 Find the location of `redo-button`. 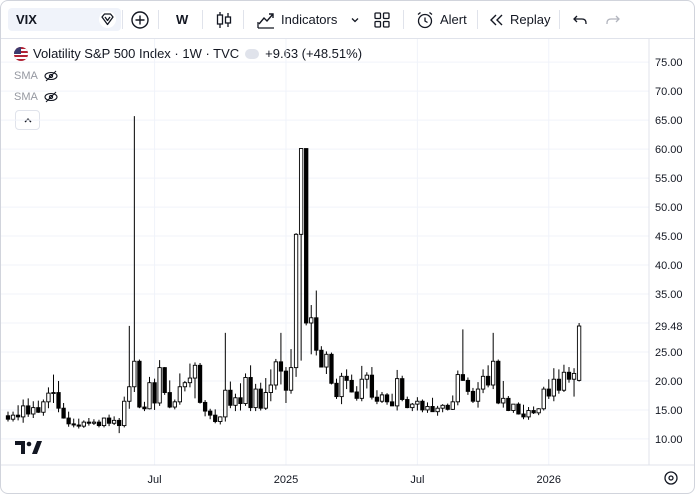

redo-button is located at coordinates (613, 19).